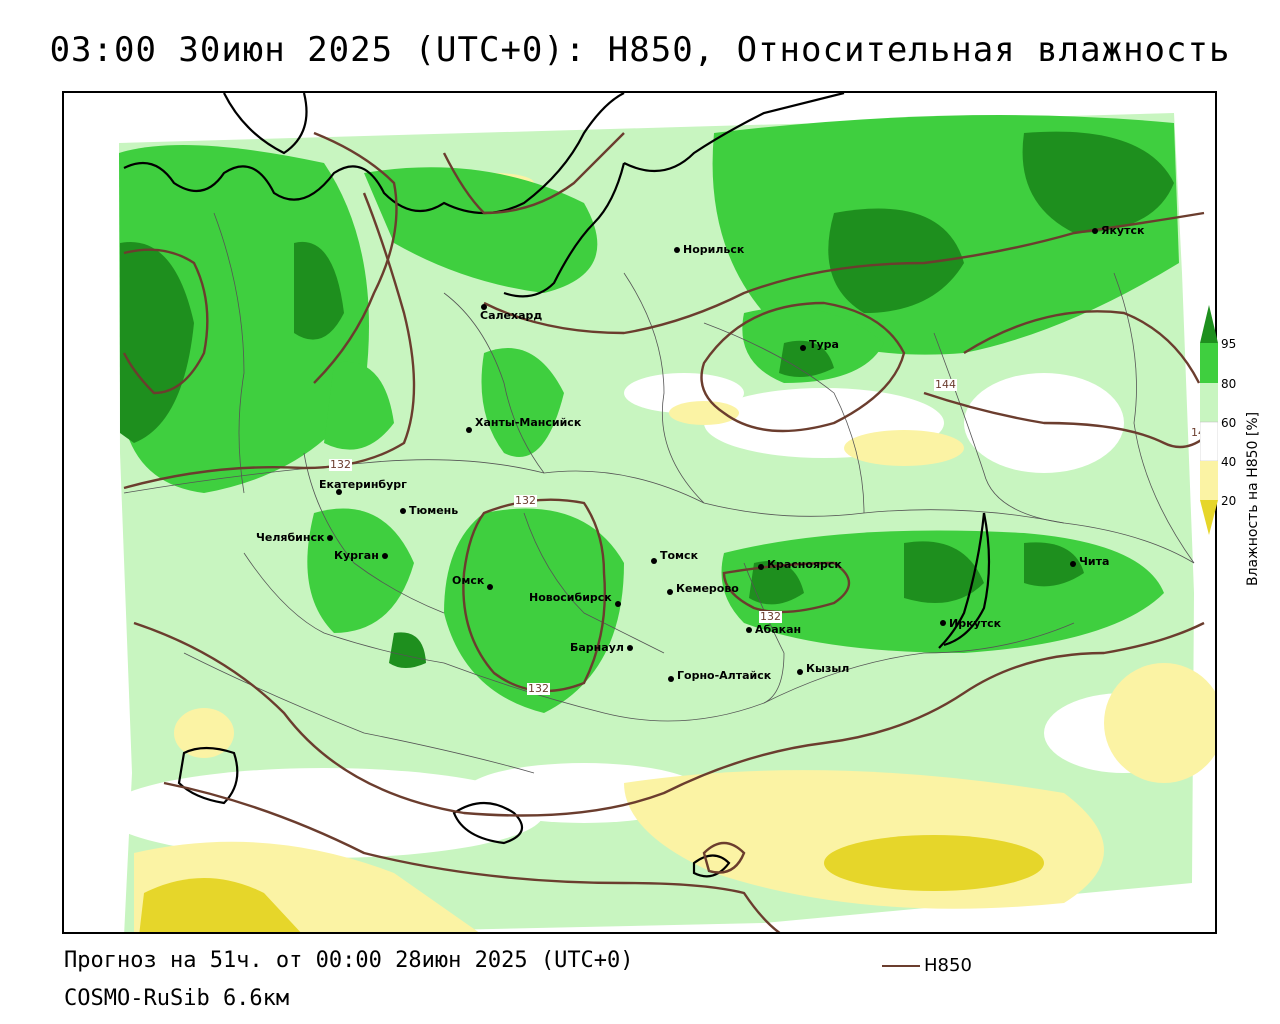  I want to click on city-label: Омск, so click(468, 580).